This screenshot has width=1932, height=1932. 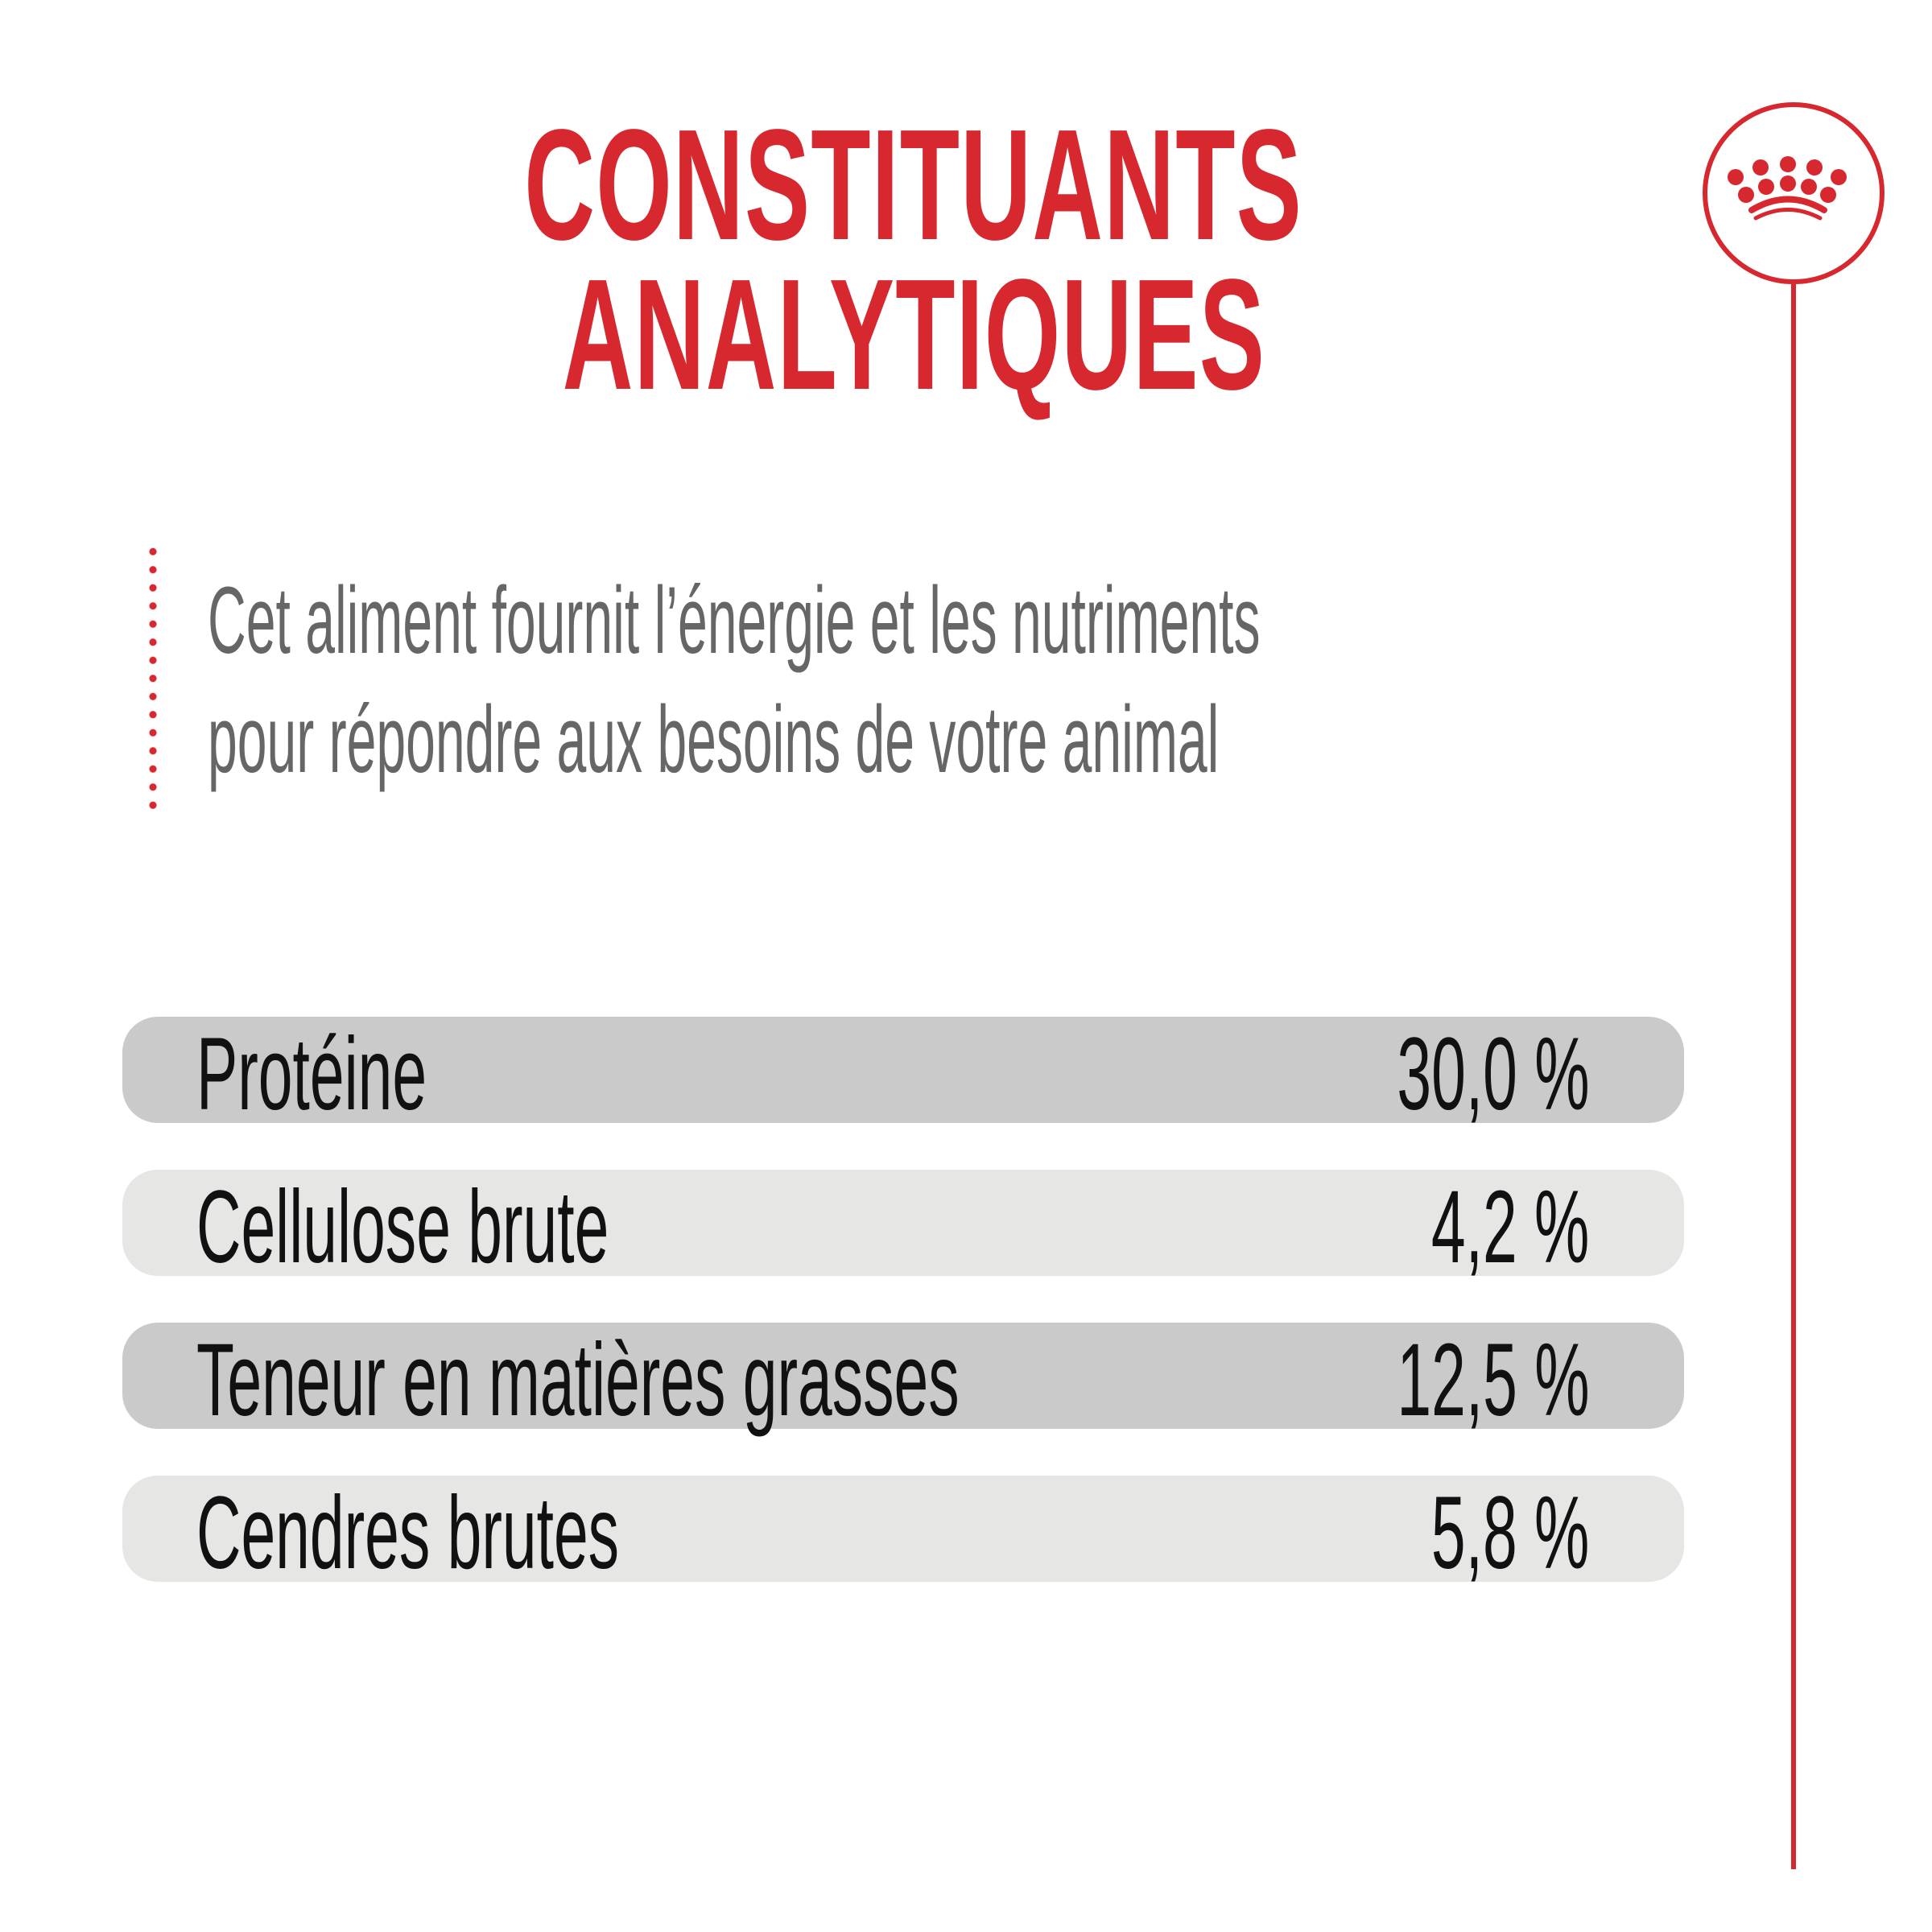 I want to click on title-text-1: CONSTITUANTS, so click(x=913, y=185).